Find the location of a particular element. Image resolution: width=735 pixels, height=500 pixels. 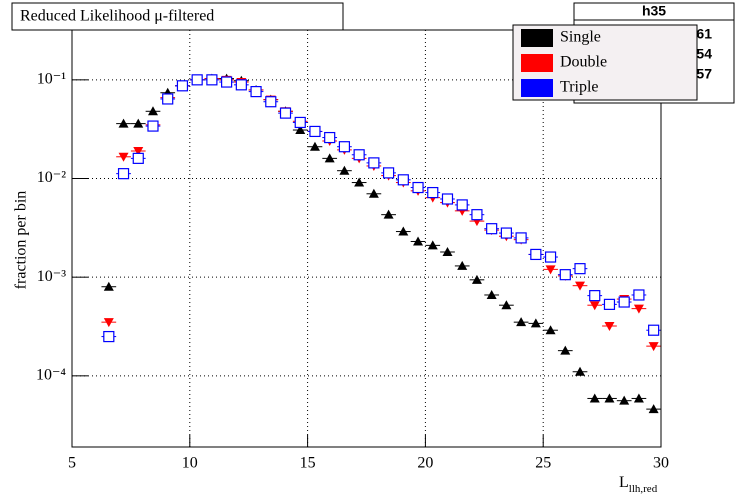

title-box is located at coordinates (177, 16).